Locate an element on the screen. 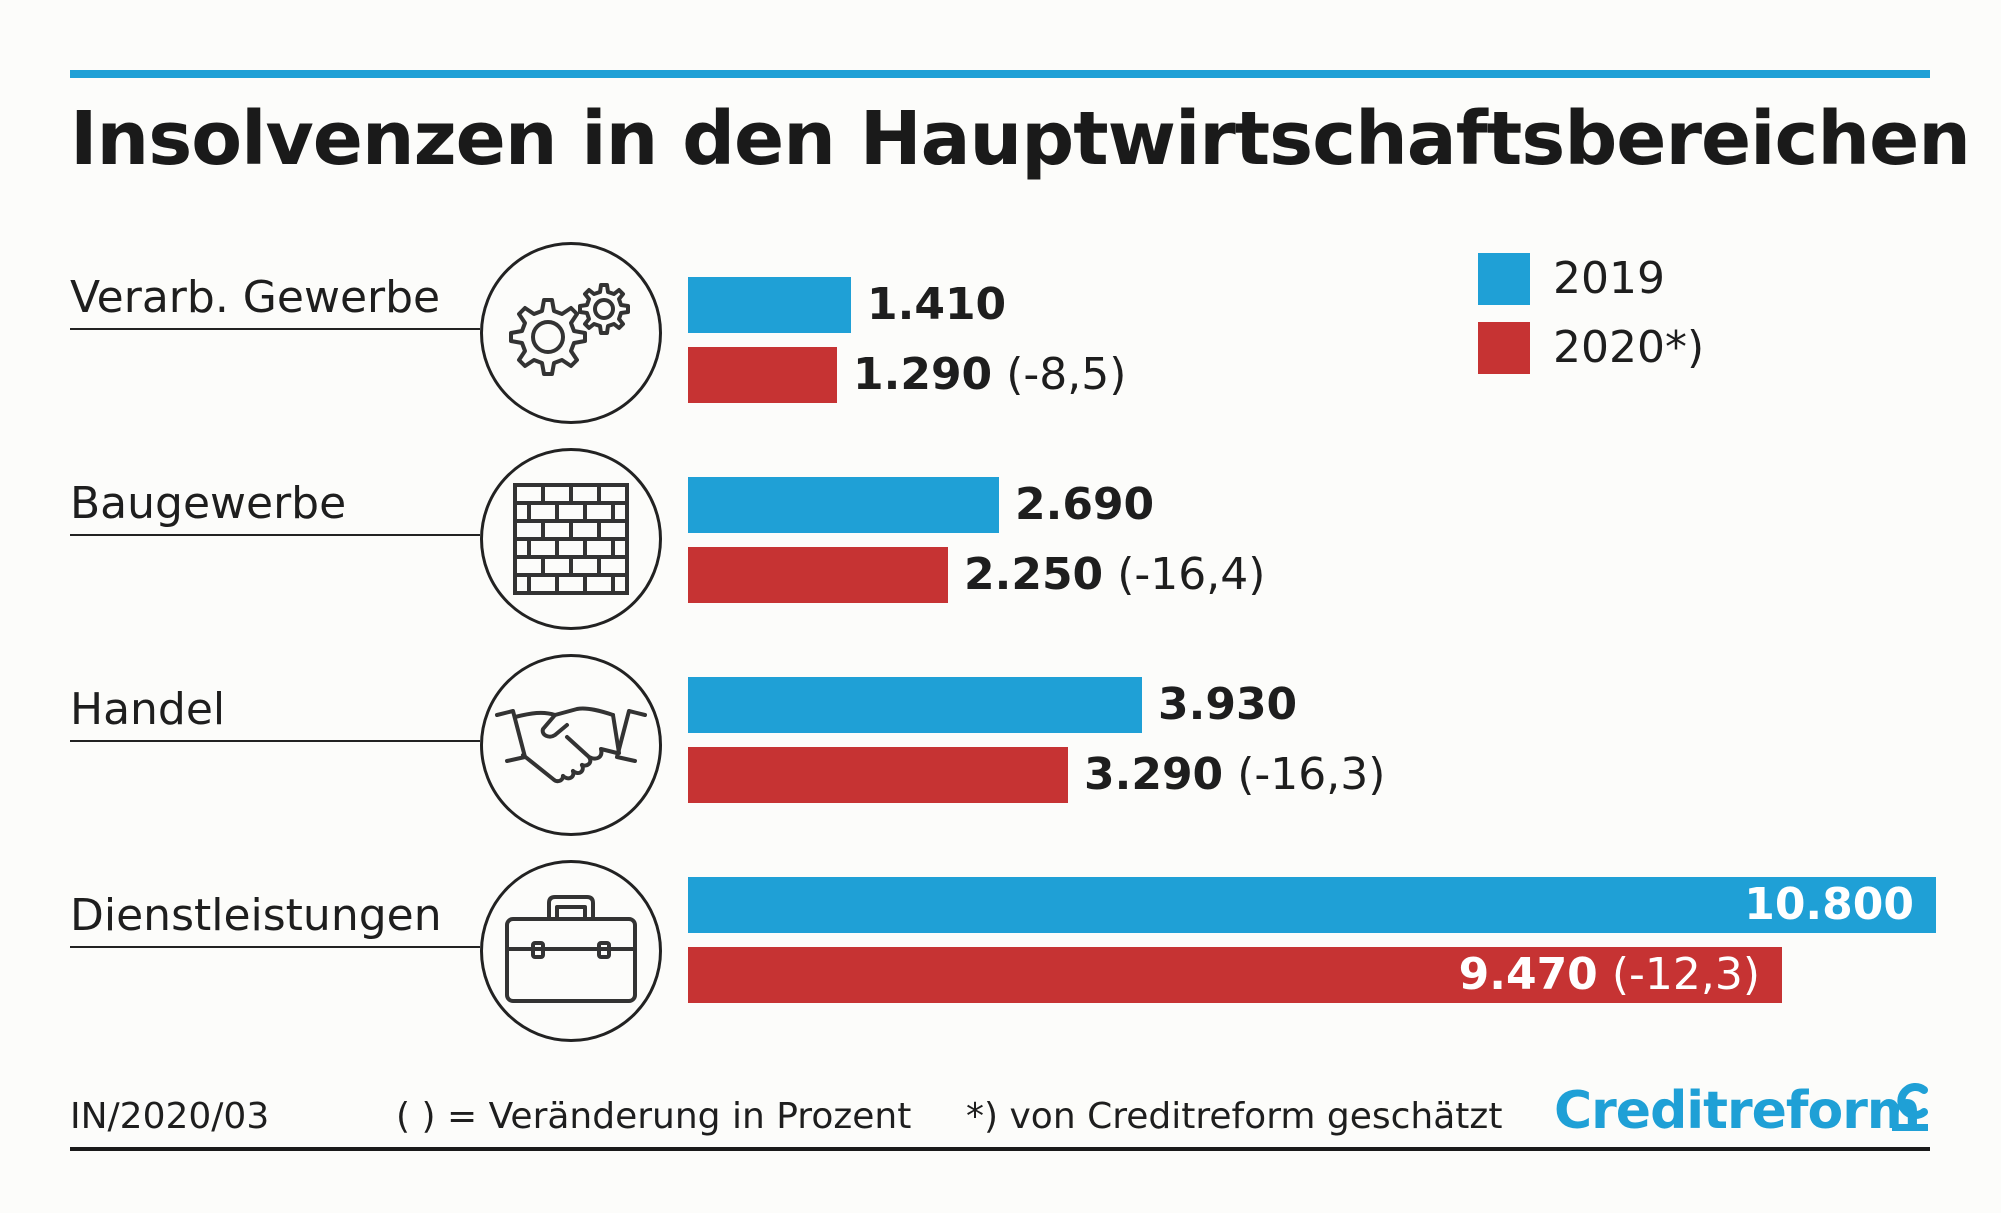 This screenshot has height=1213, width=2001. value-label-2019-baugewerbe: 2.690 is located at coordinates (1084, 505).